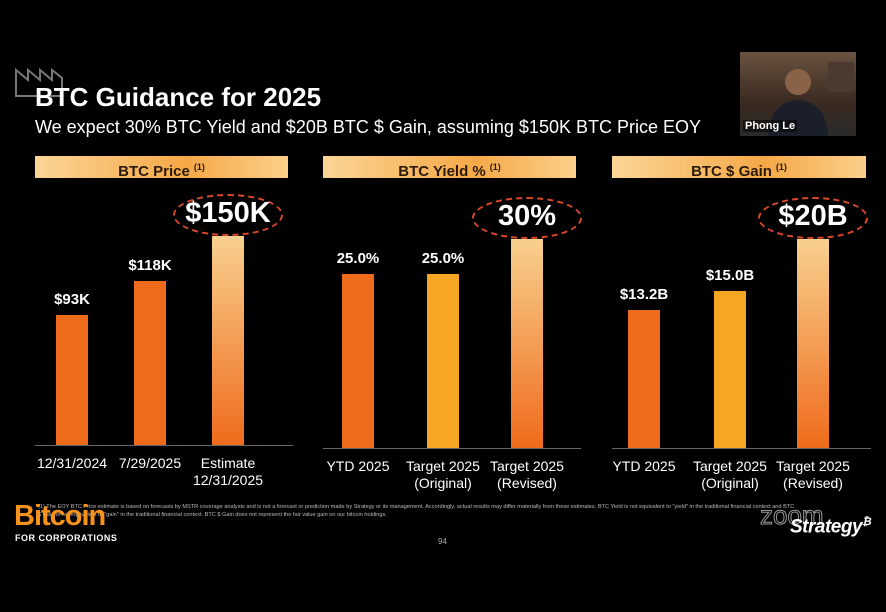 The height and width of the screenshot is (612, 886). I want to click on logo-text: Bitcoin, so click(60, 516).